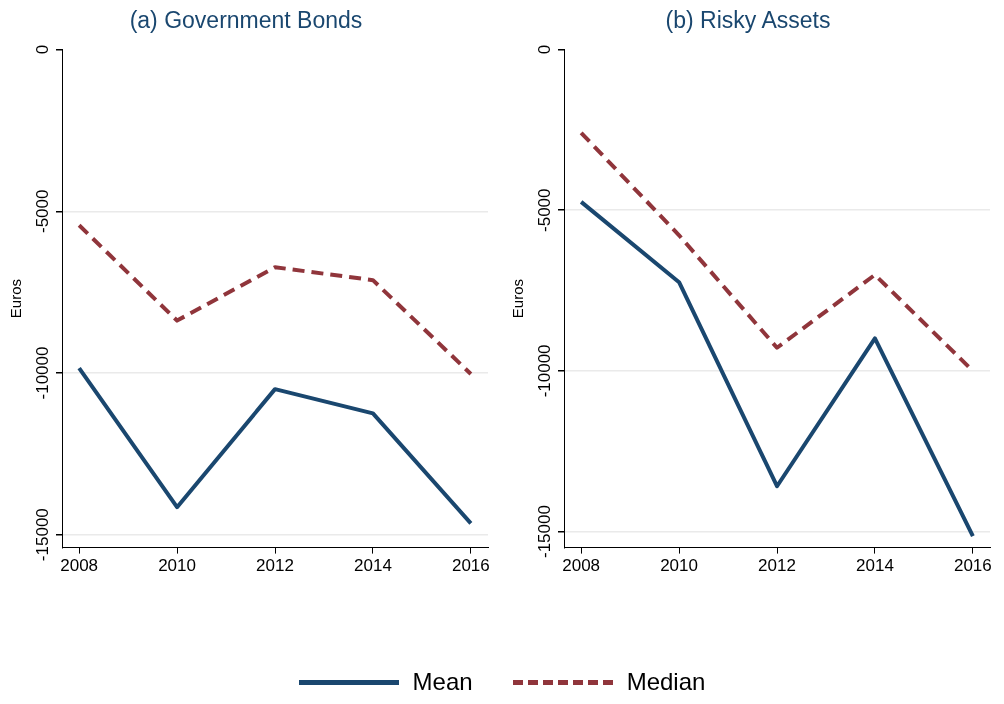 The height and width of the screenshot is (704, 1004). What do you see at coordinates (275, 299) in the screenshot?
I see `line-series` at bounding box center [275, 299].